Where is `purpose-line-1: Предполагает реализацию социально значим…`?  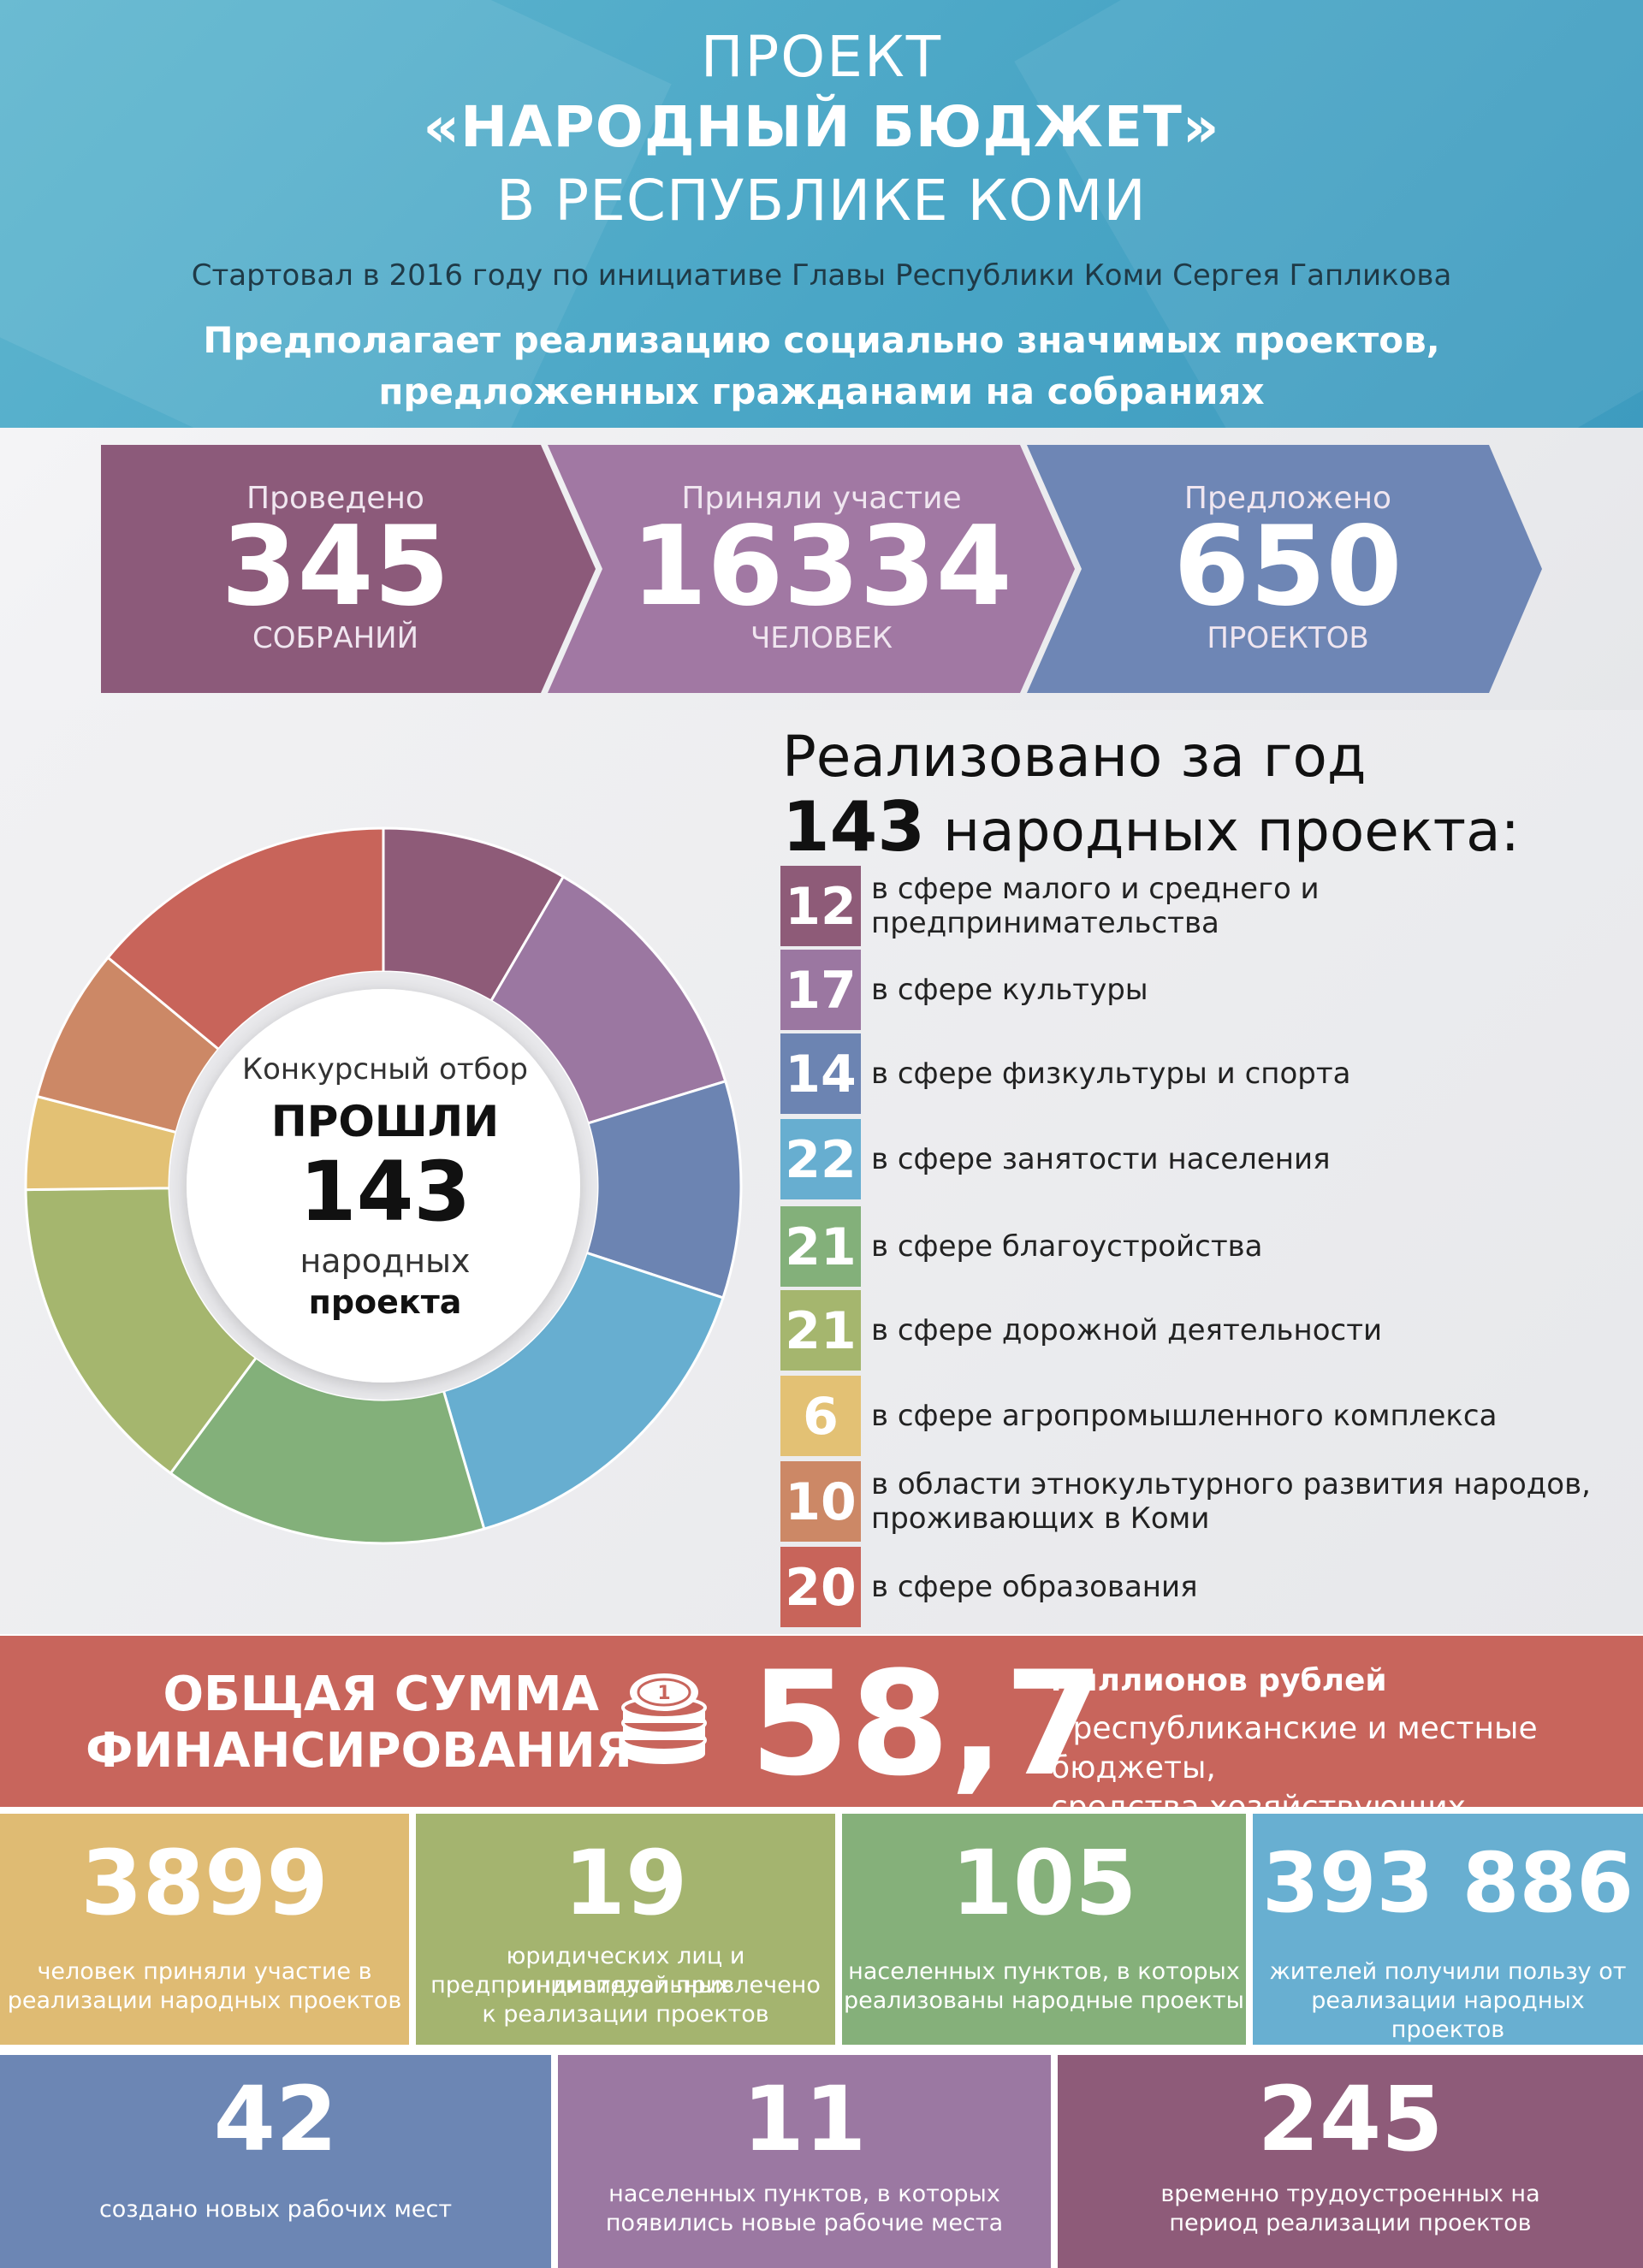
purpose-line-1: Предполагает реализацию социально значим… is located at coordinates (822, 340).